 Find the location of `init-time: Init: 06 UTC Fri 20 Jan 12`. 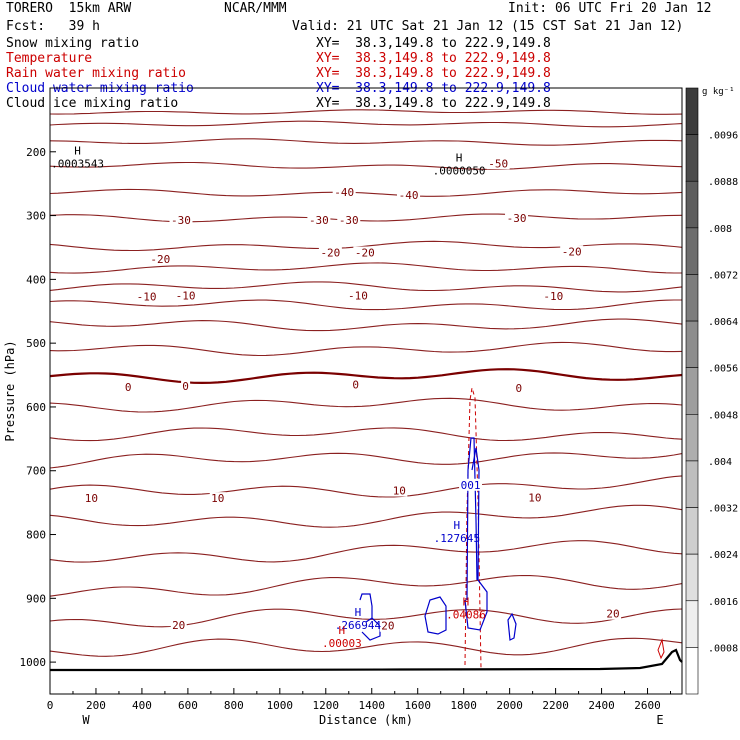

init-time: Init: 06 UTC Fri 20 Jan 12 is located at coordinates (610, 8).